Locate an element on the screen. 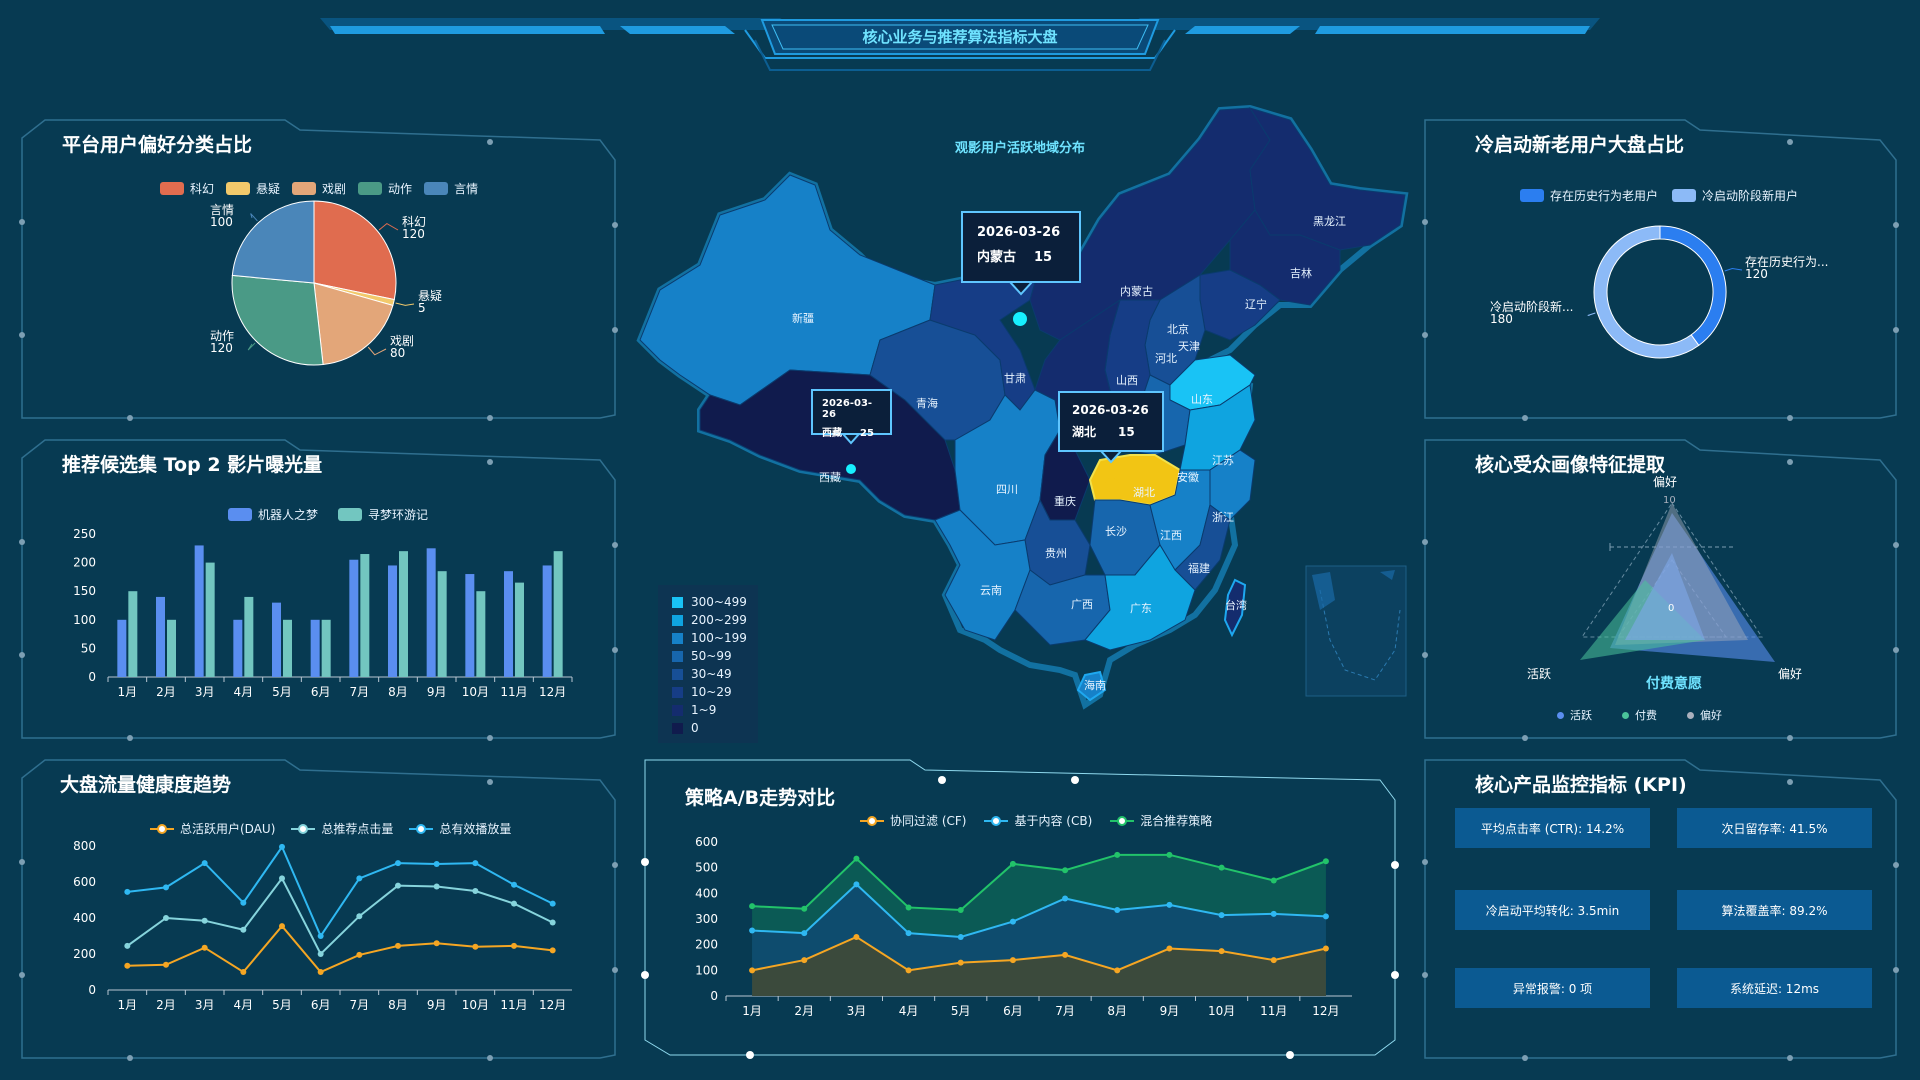 The image size is (1920, 1080). y-tick-label: 200 is located at coordinates (84, 563).